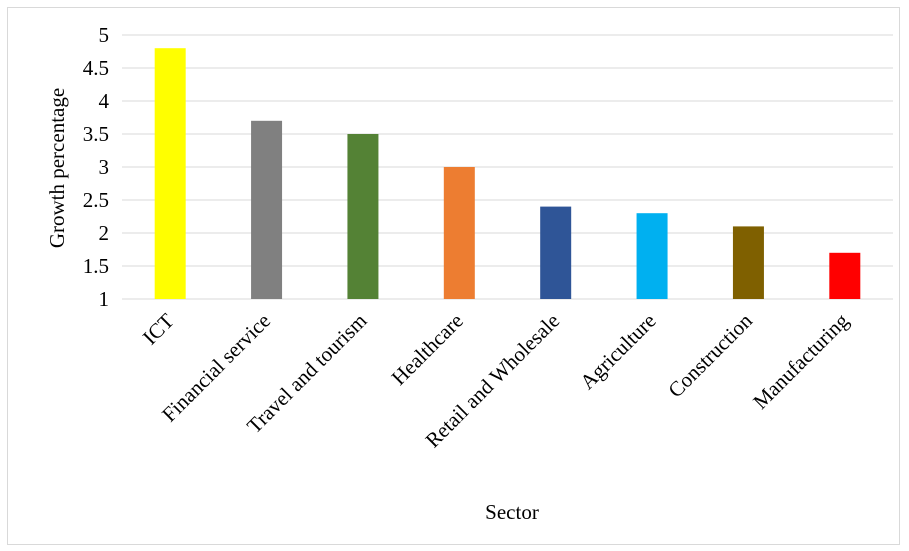 This screenshot has height=551, width=909. I want to click on y-tick-label: 3.5, so click(96, 134).